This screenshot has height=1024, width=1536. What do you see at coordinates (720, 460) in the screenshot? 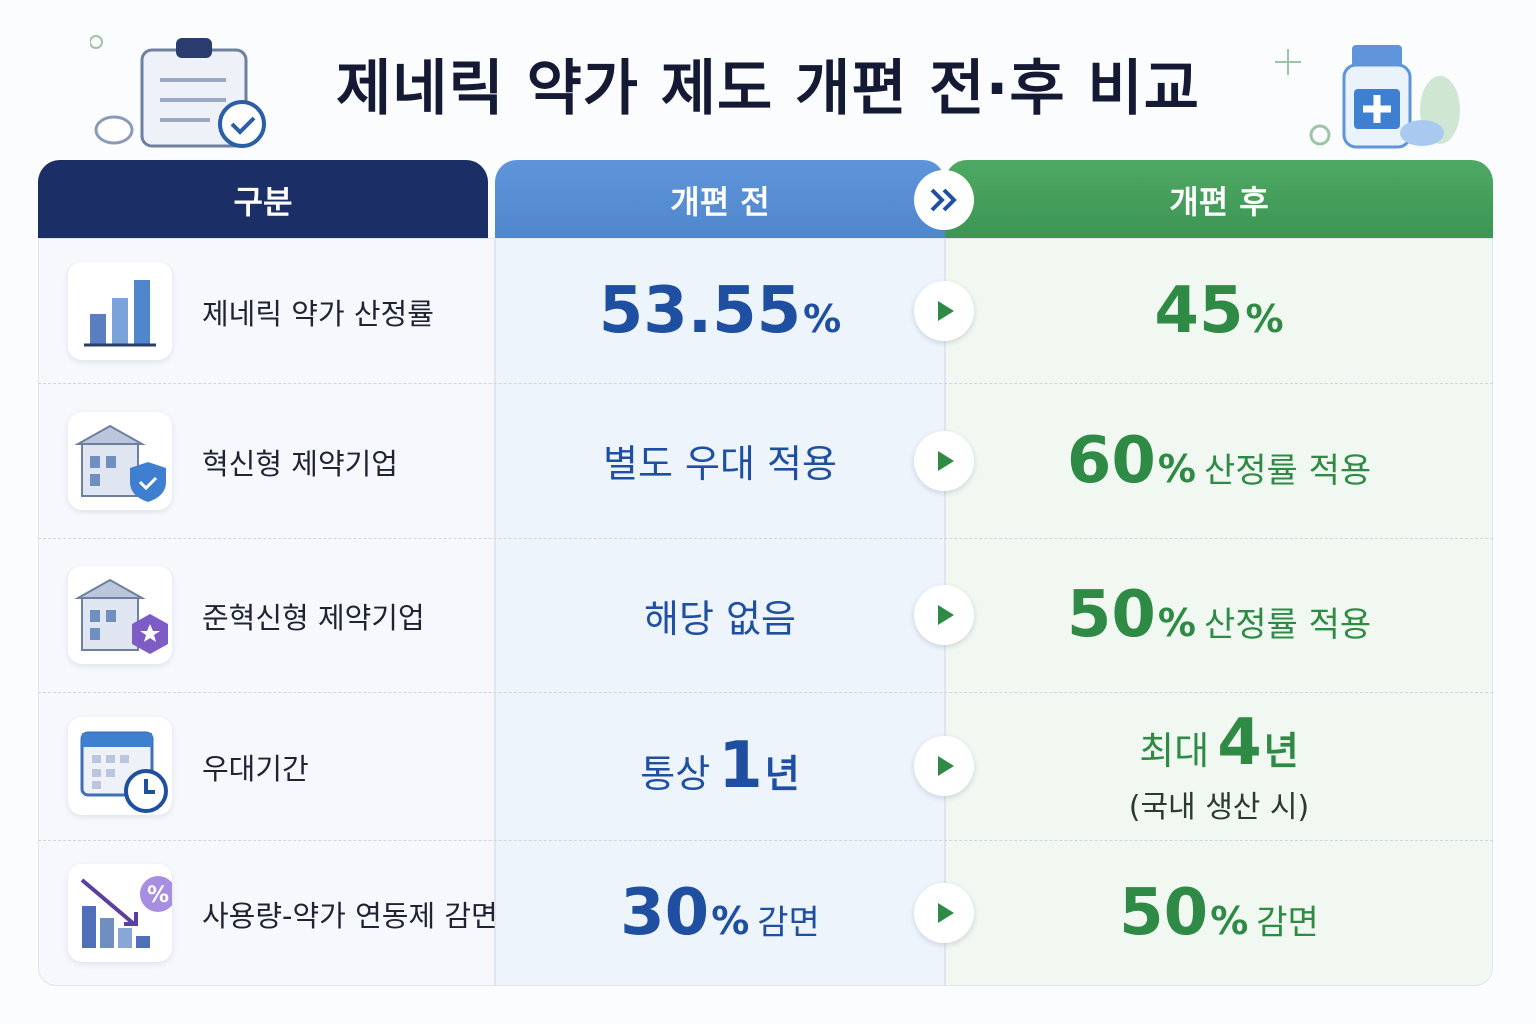
I see `value-line: 별도 우대 적용` at bounding box center [720, 460].